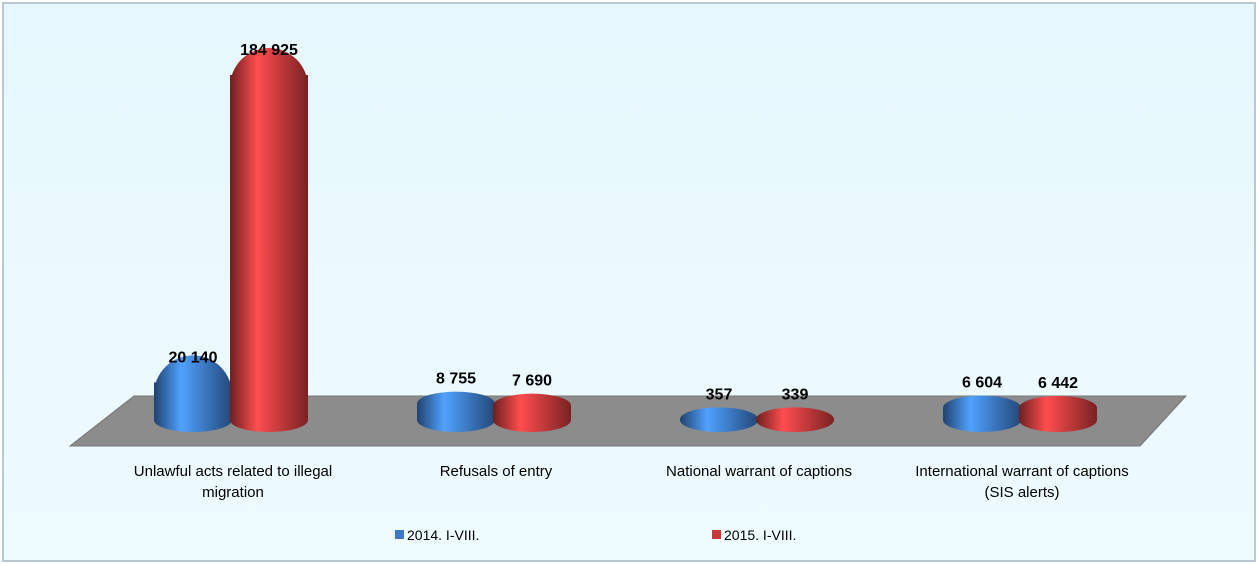 The height and width of the screenshot is (564, 1258). What do you see at coordinates (719, 394) in the screenshot?
I see `value-label: 357` at bounding box center [719, 394].